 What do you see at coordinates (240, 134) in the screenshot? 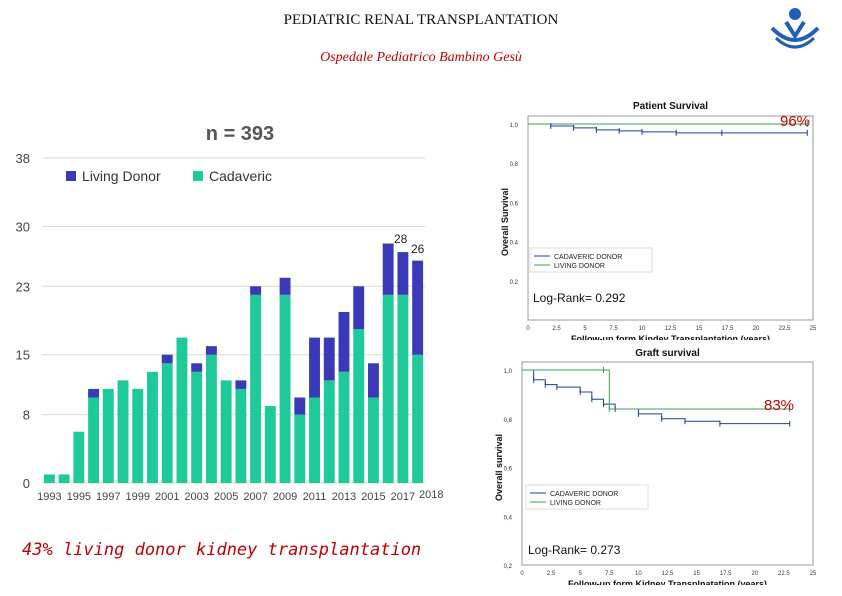
I see `chart-title: n = 393` at bounding box center [240, 134].